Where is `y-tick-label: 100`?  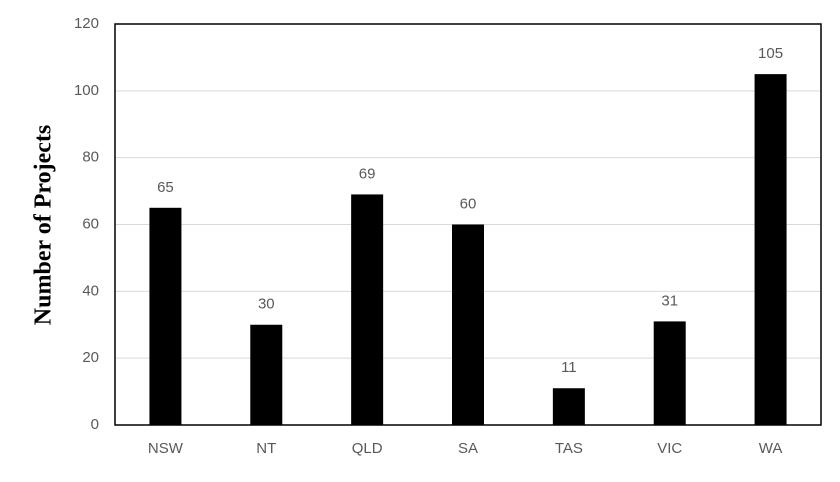 y-tick-label: 100 is located at coordinates (86, 90).